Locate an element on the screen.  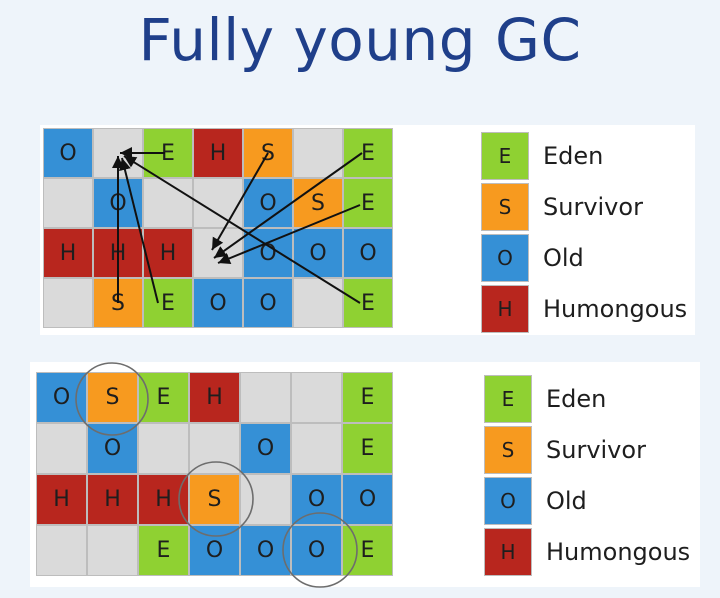
slide-title: Fully young GC is located at coordinates (360, 40).